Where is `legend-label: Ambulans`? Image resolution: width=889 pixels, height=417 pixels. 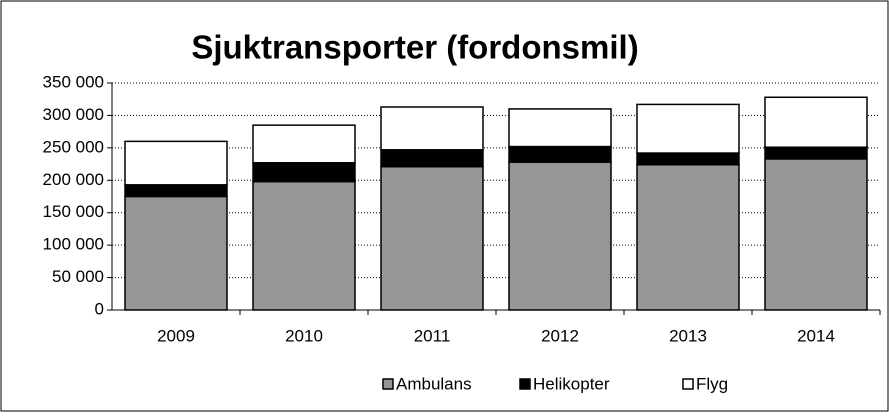 legend-label: Ambulans is located at coordinates (434, 383).